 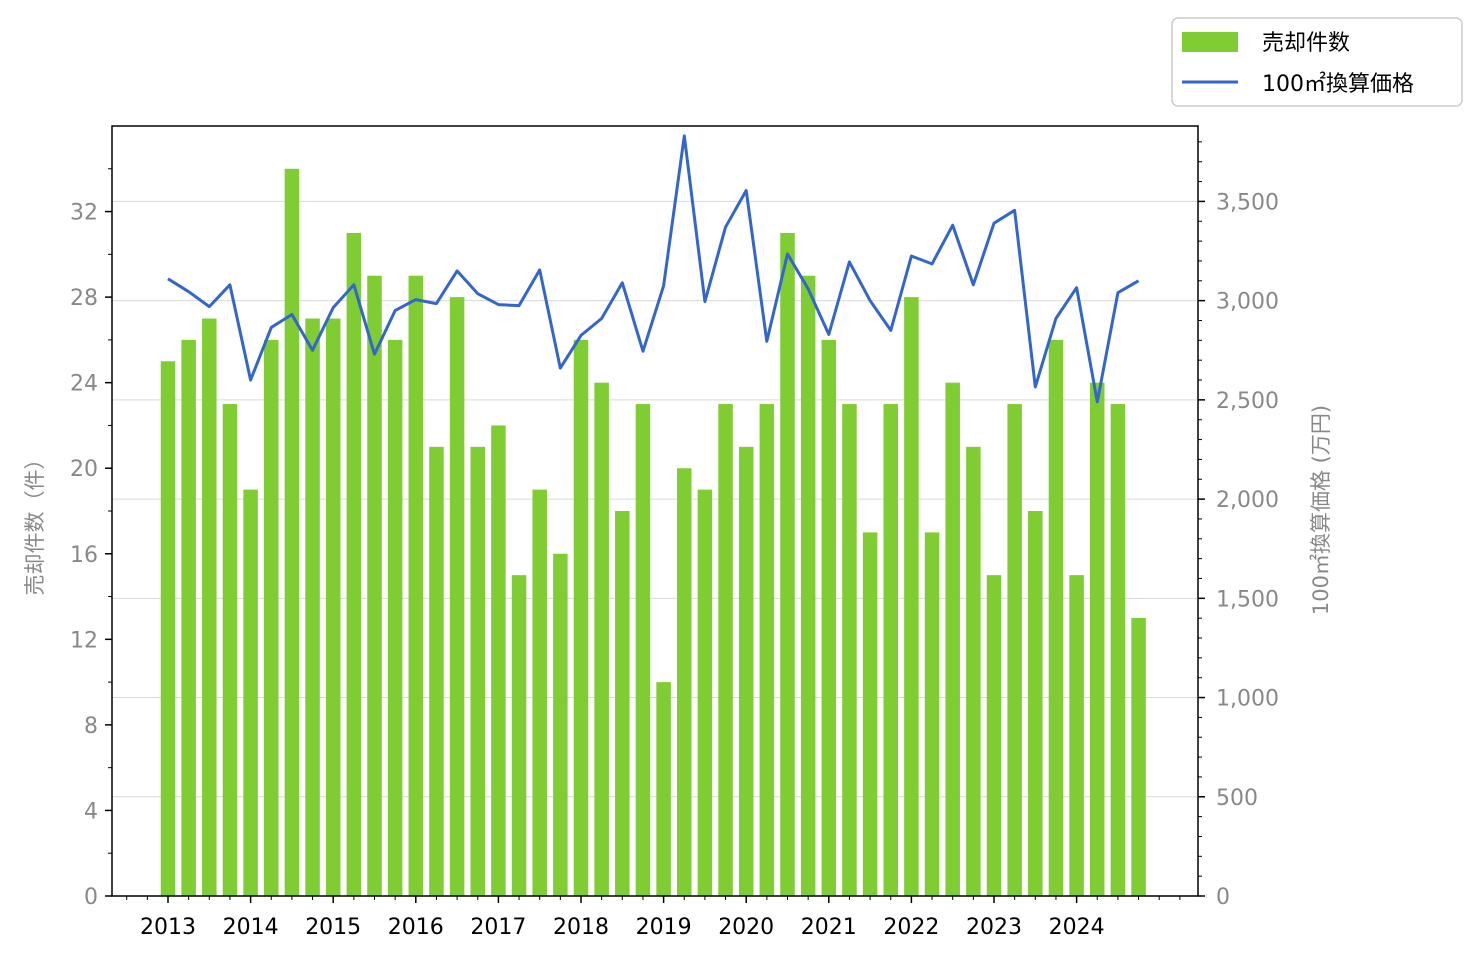 What do you see at coordinates (84, 298) in the screenshot?
I see `left-tick-label: 28` at bounding box center [84, 298].